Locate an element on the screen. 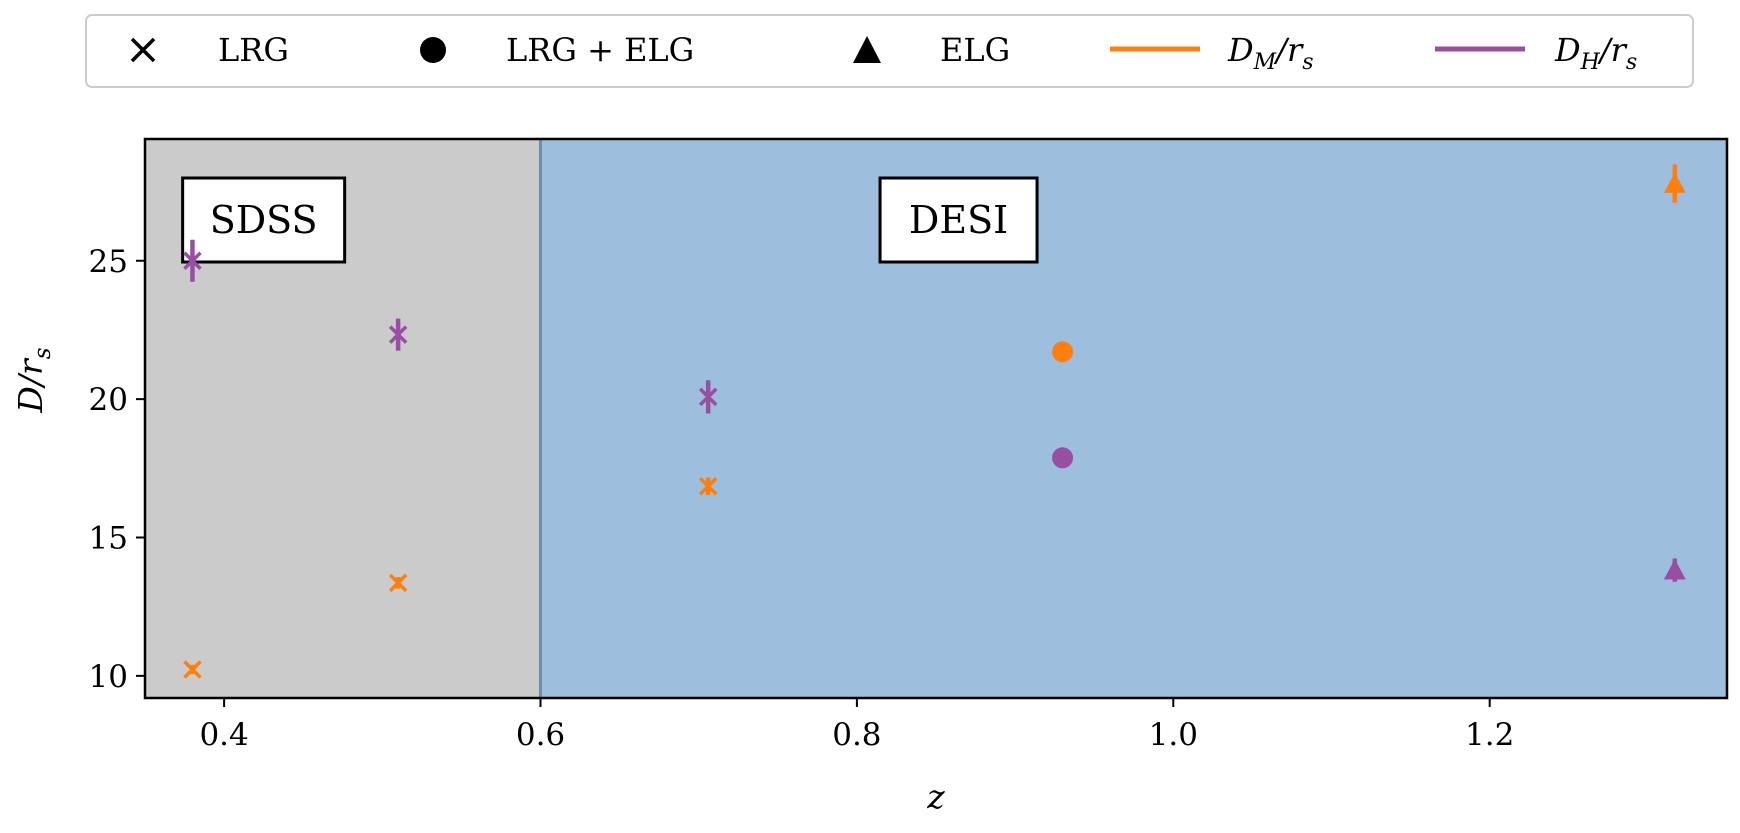  x-tick-label: 0.6 is located at coordinates (540, 735).